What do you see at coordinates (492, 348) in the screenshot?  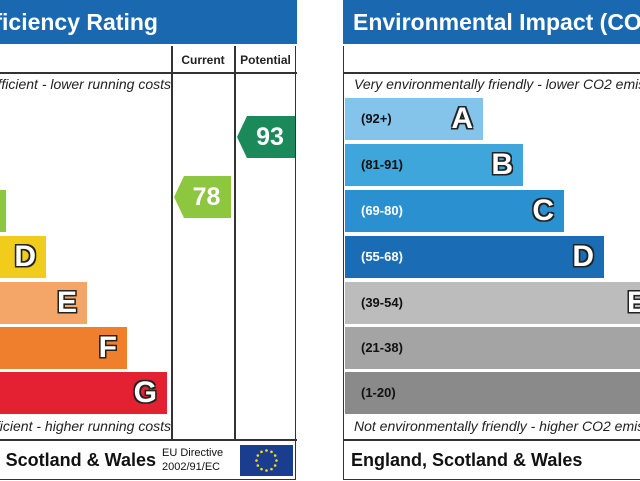 I see `env-band-f: (21-38)F` at bounding box center [492, 348].